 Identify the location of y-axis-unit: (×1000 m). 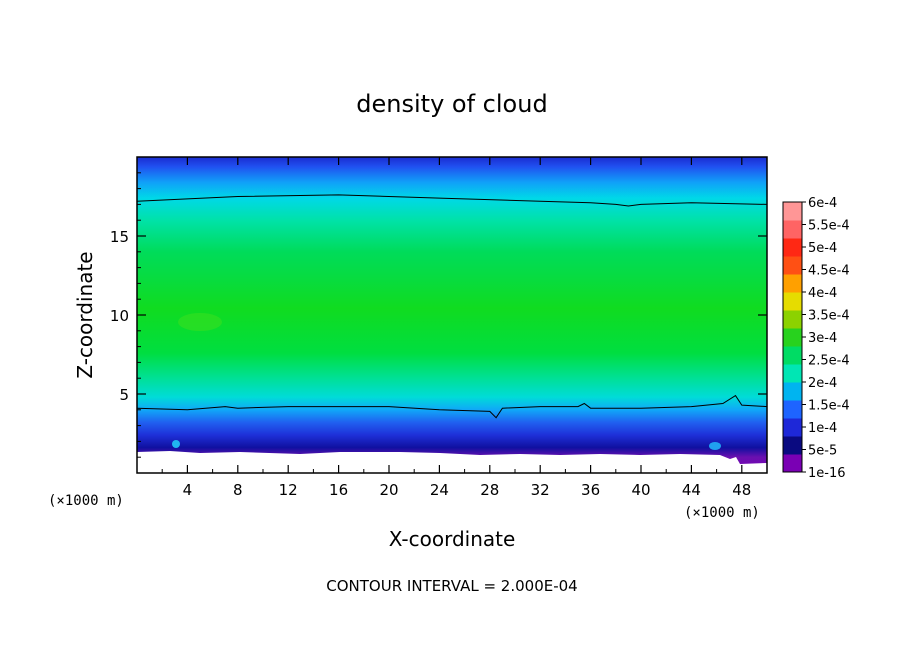
(86, 501).